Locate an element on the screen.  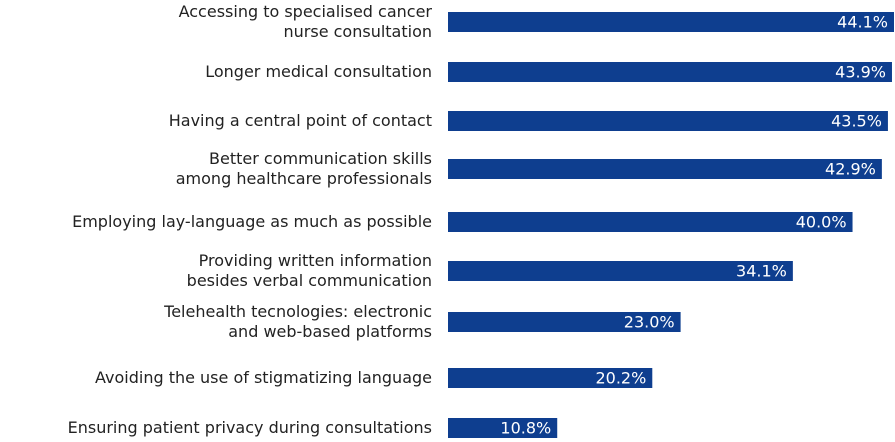
value-label: 40.0% is located at coordinates (821, 222).